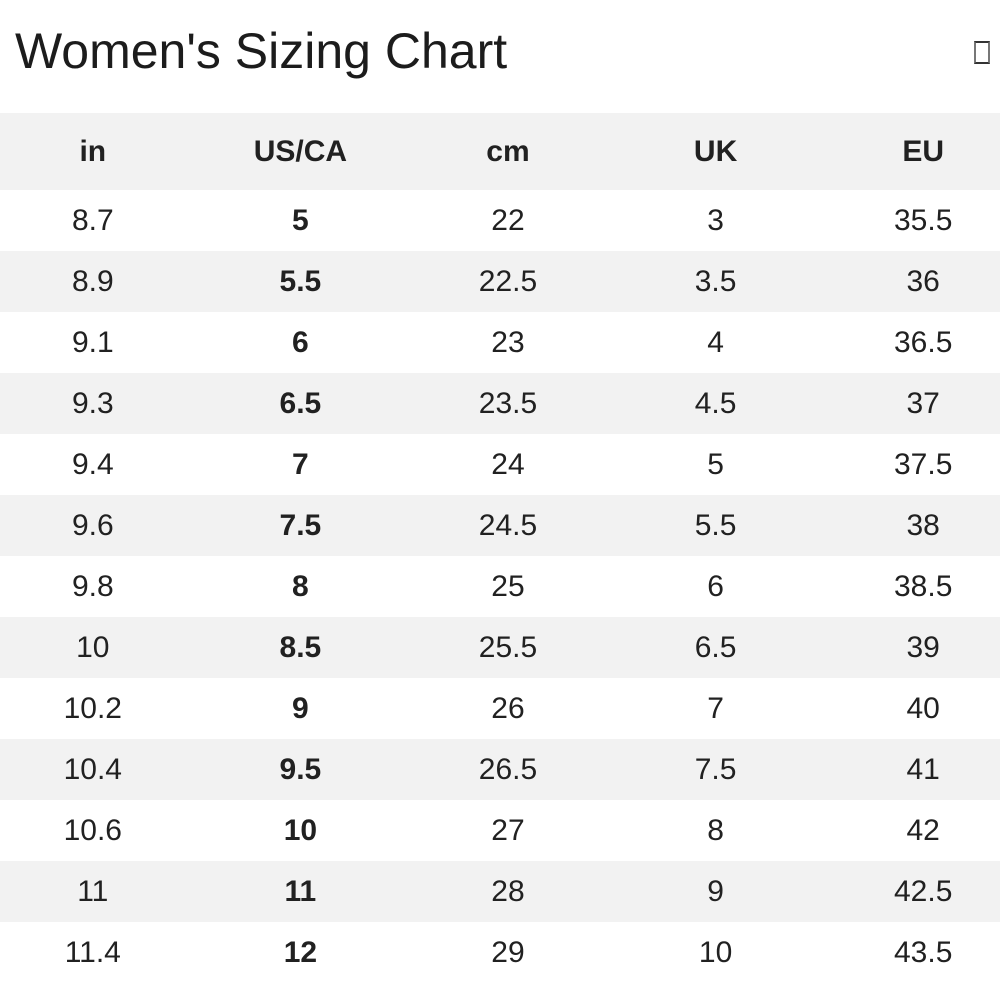 This screenshot has height=1000, width=1000. I want to click on table-cell: 8.9, so click(98, 281).